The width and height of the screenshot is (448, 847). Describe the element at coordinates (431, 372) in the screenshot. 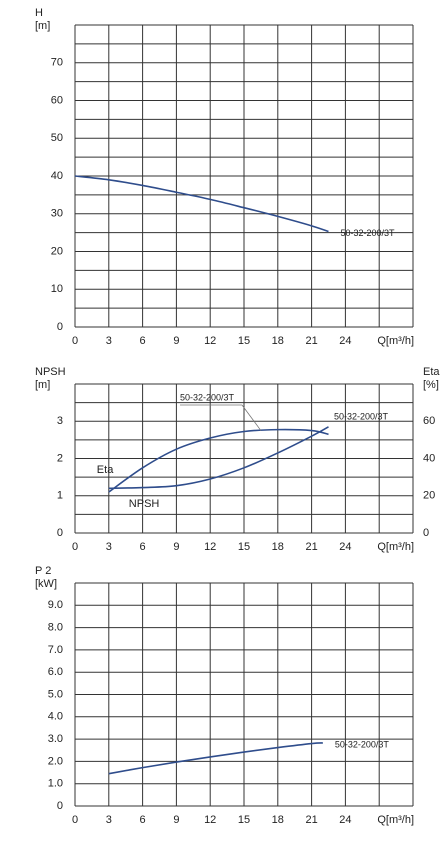

I see `y2-axis-label: Eta` at that location.